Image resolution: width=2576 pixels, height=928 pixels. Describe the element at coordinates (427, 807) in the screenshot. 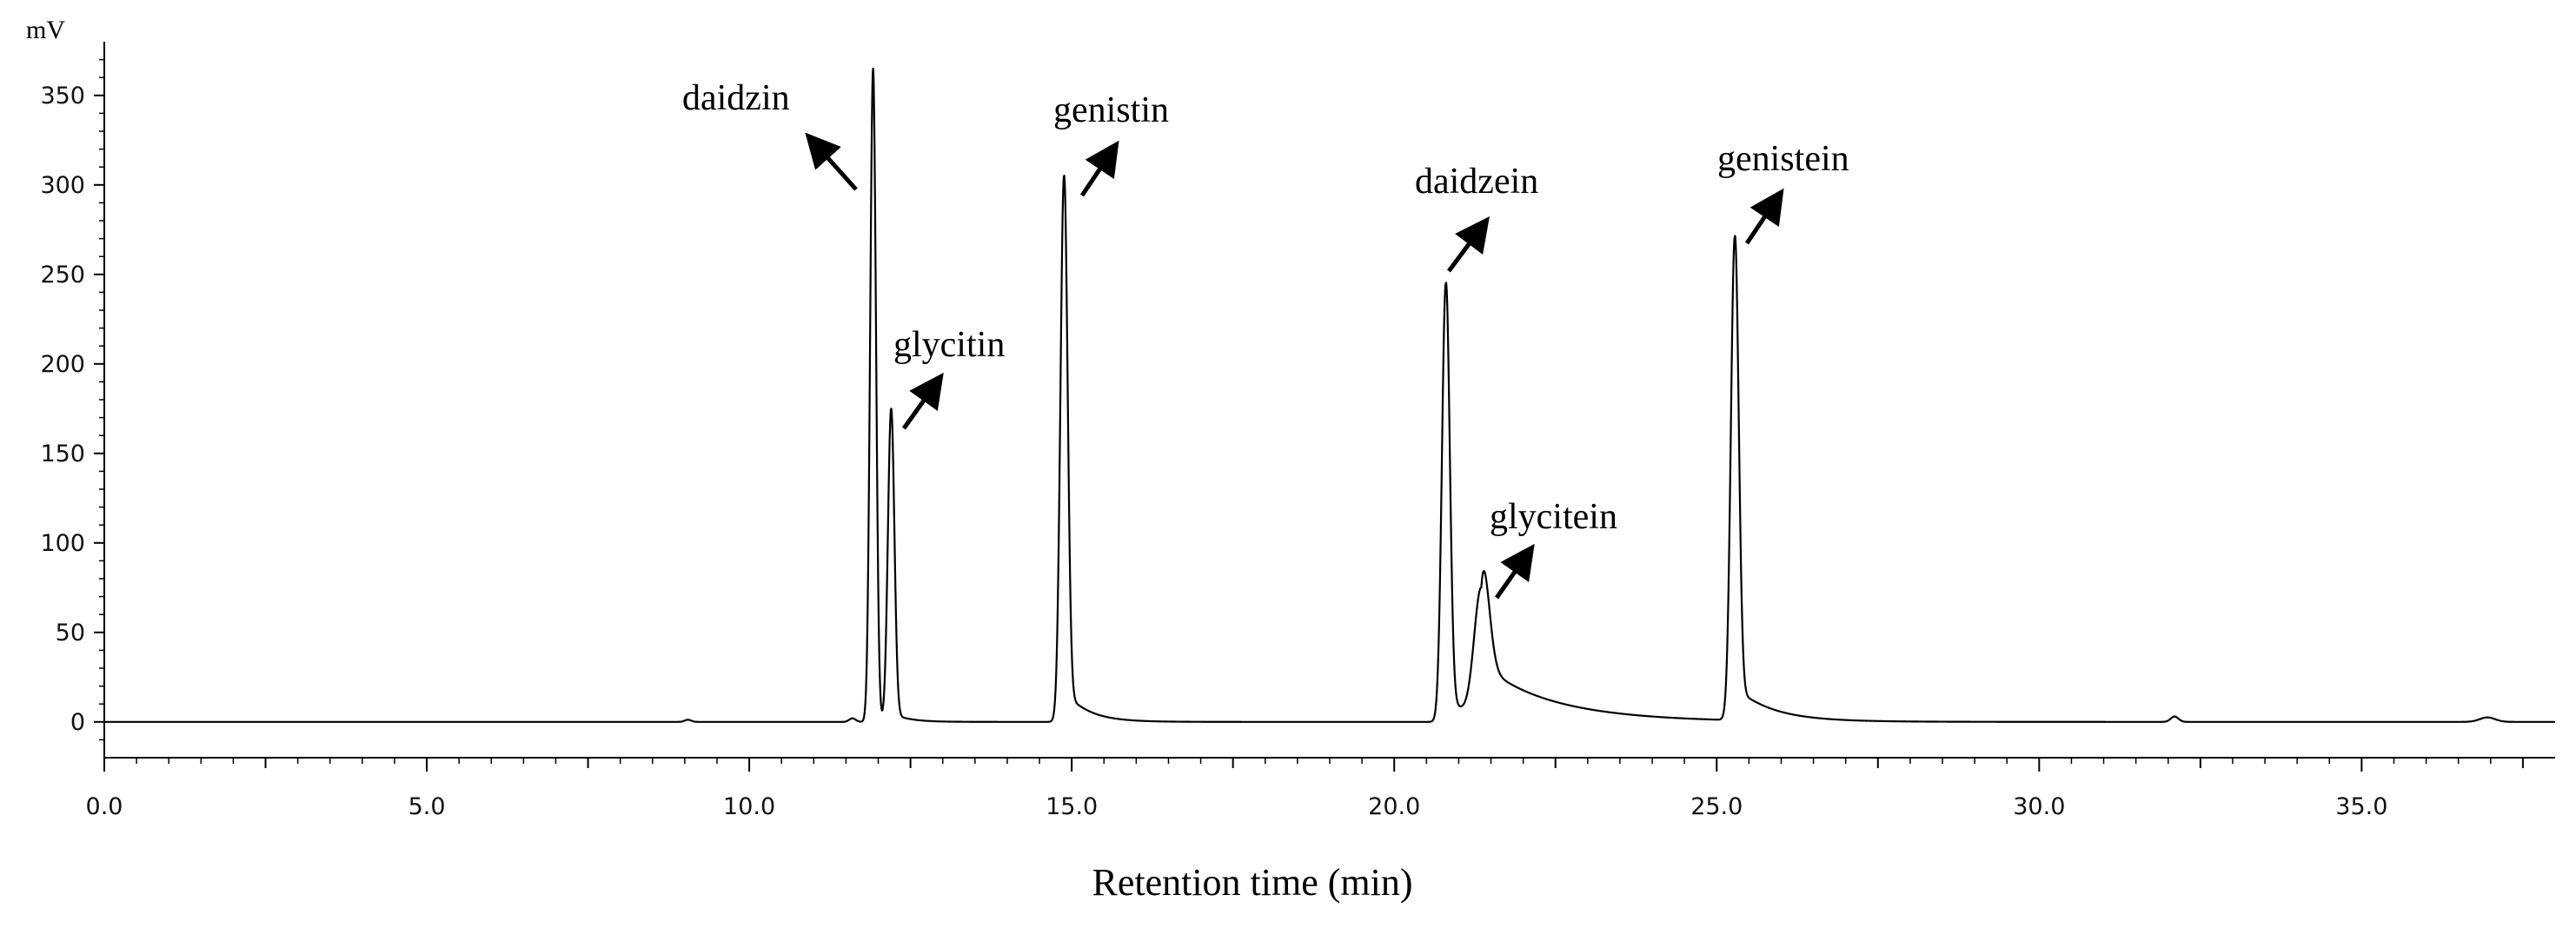

I see `x-tick-label: 5.0` at that location.